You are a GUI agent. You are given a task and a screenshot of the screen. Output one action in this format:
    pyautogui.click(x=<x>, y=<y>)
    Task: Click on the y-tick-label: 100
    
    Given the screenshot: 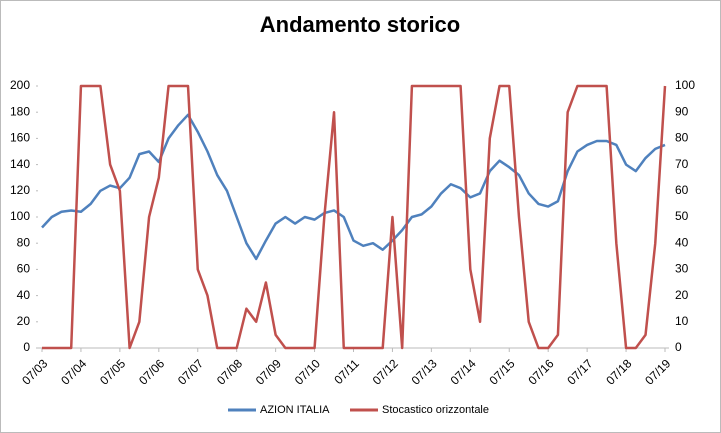 What is the action you would take?
    pyautogui.click(x=20, y=216)
    